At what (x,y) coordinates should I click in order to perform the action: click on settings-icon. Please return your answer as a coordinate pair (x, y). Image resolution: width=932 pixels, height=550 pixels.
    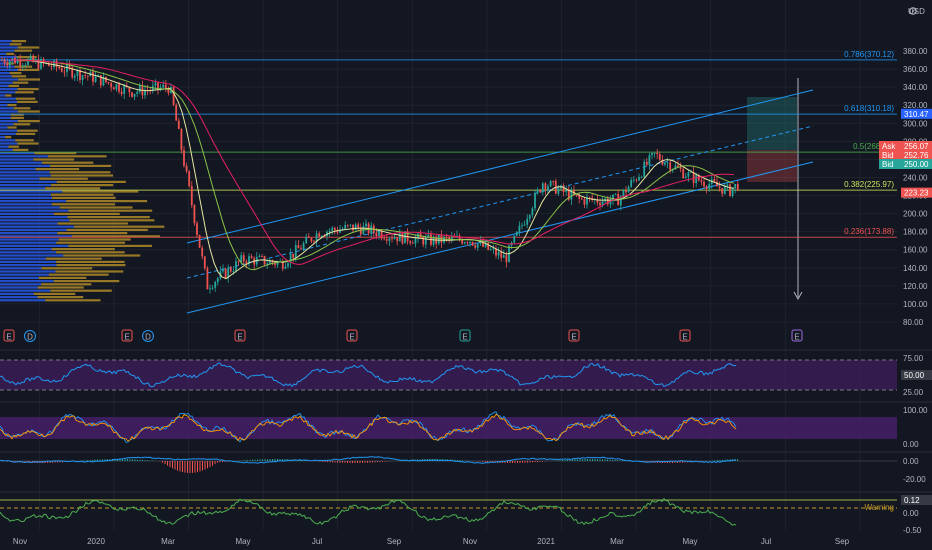
    Looking at the image, I should click on (913, 11).